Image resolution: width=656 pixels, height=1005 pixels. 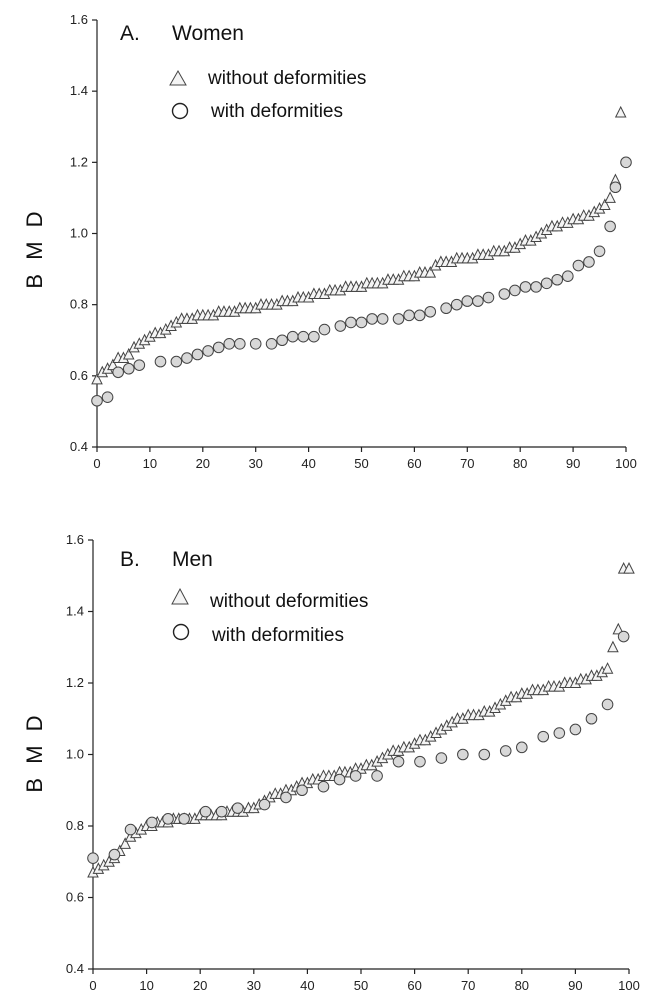 I want to click on x-tick-label: 0, so click(x=92, y=985).